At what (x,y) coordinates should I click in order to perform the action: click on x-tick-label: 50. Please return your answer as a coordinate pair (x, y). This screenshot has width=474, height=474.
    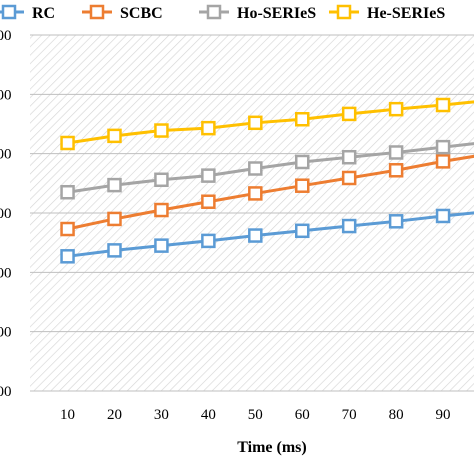
    Looking at the image, I should click on (255, 415).